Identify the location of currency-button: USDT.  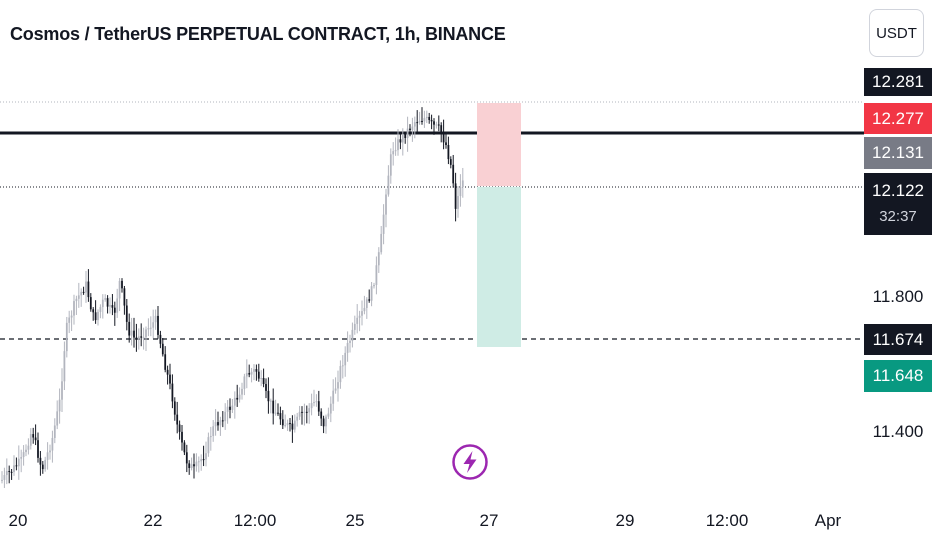
(896, 33).